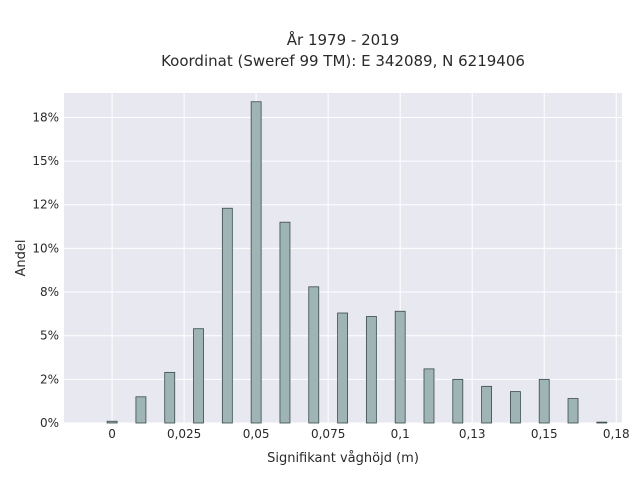  What do you see at coordinates (112, 434) in the screenshot?
I see `x-tick-label: 0` at bounding box center [112, 434].